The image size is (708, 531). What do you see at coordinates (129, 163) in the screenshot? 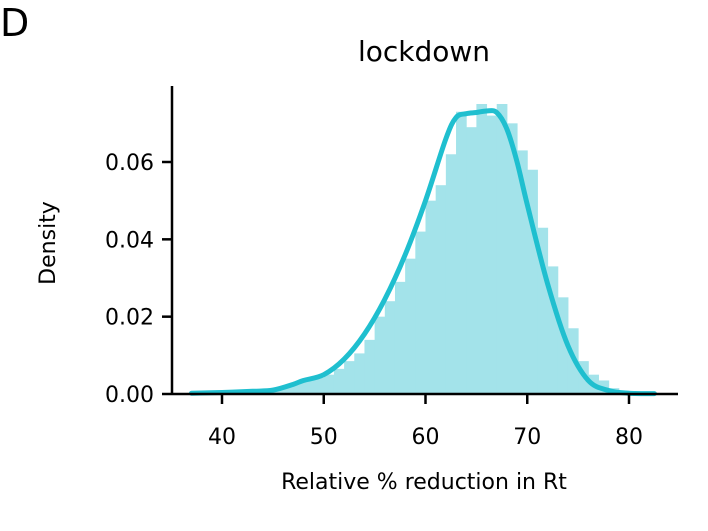
I see `y-tick-label: 0.06` at bounding box center [129, 163].